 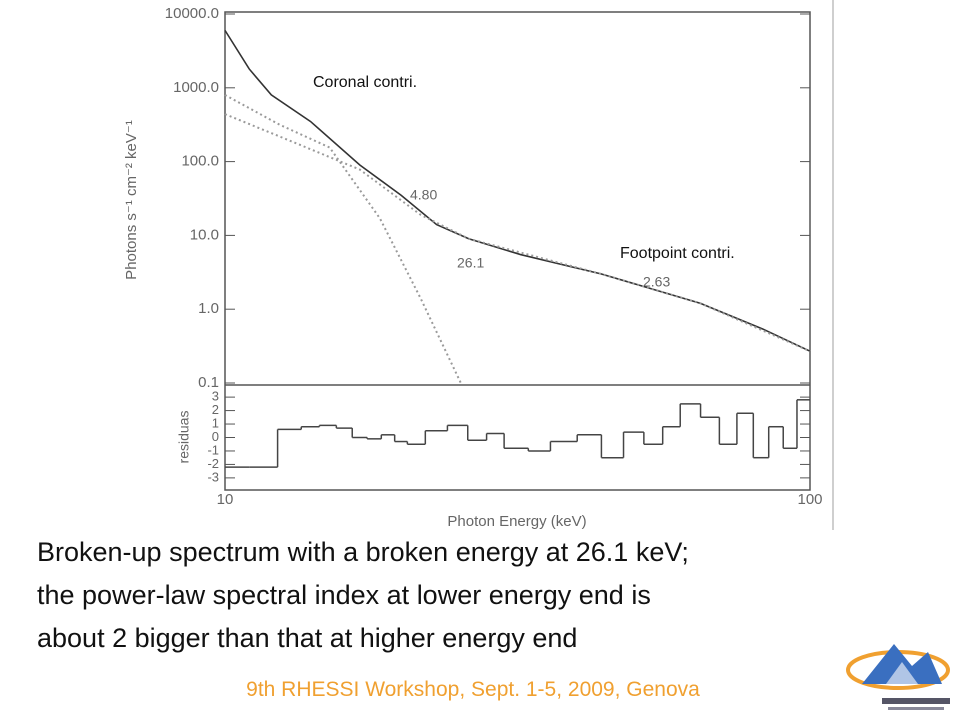 What do you see at coordinates (656, 282) in the screenshot?
I see `annotation: 2.63` at bounding box center [656, 282].